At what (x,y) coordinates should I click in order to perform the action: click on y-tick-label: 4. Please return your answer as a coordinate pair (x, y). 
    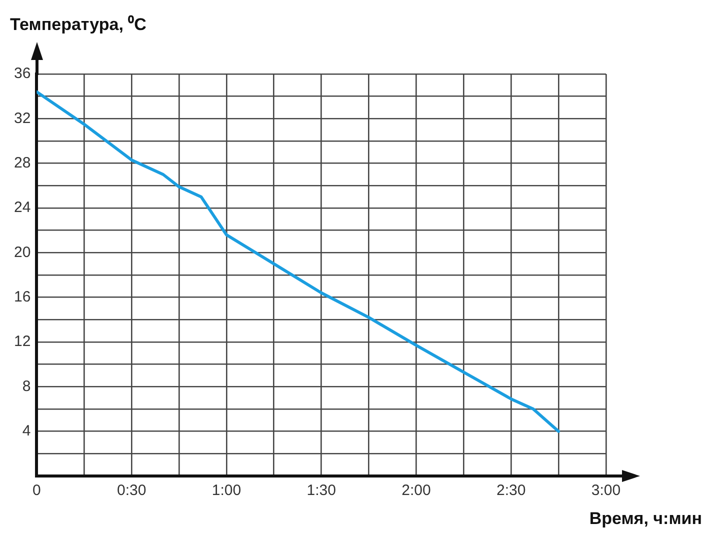
    Looking at the image, I should click on (26, 431).